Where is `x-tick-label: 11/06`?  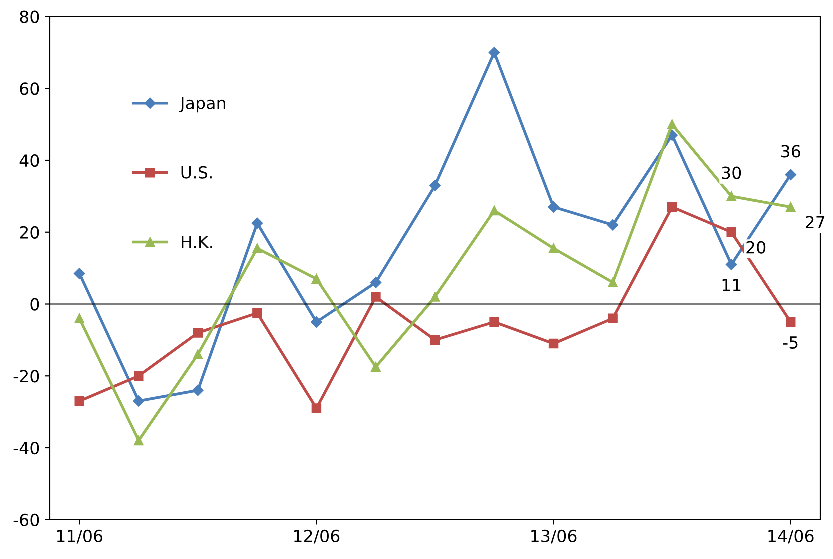 x-tick-label: 11/06 is located at coordinates (80, 537).